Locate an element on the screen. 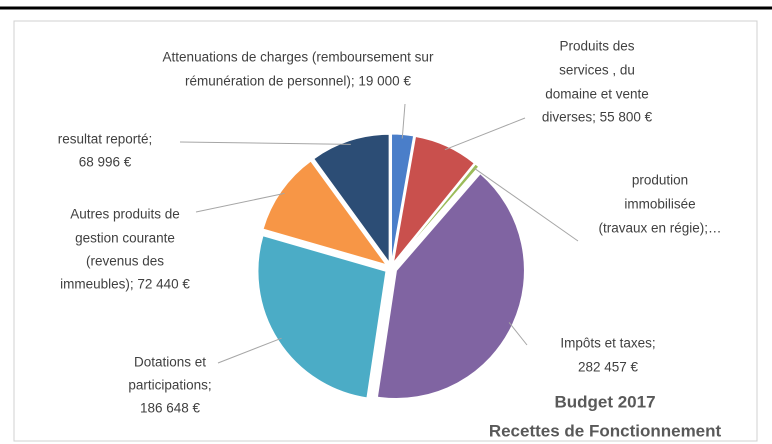 The height and width of the screenshot is (444, 772). data-label: rémunération de personnel); 19 000 € is located at coordinates (298, 81).